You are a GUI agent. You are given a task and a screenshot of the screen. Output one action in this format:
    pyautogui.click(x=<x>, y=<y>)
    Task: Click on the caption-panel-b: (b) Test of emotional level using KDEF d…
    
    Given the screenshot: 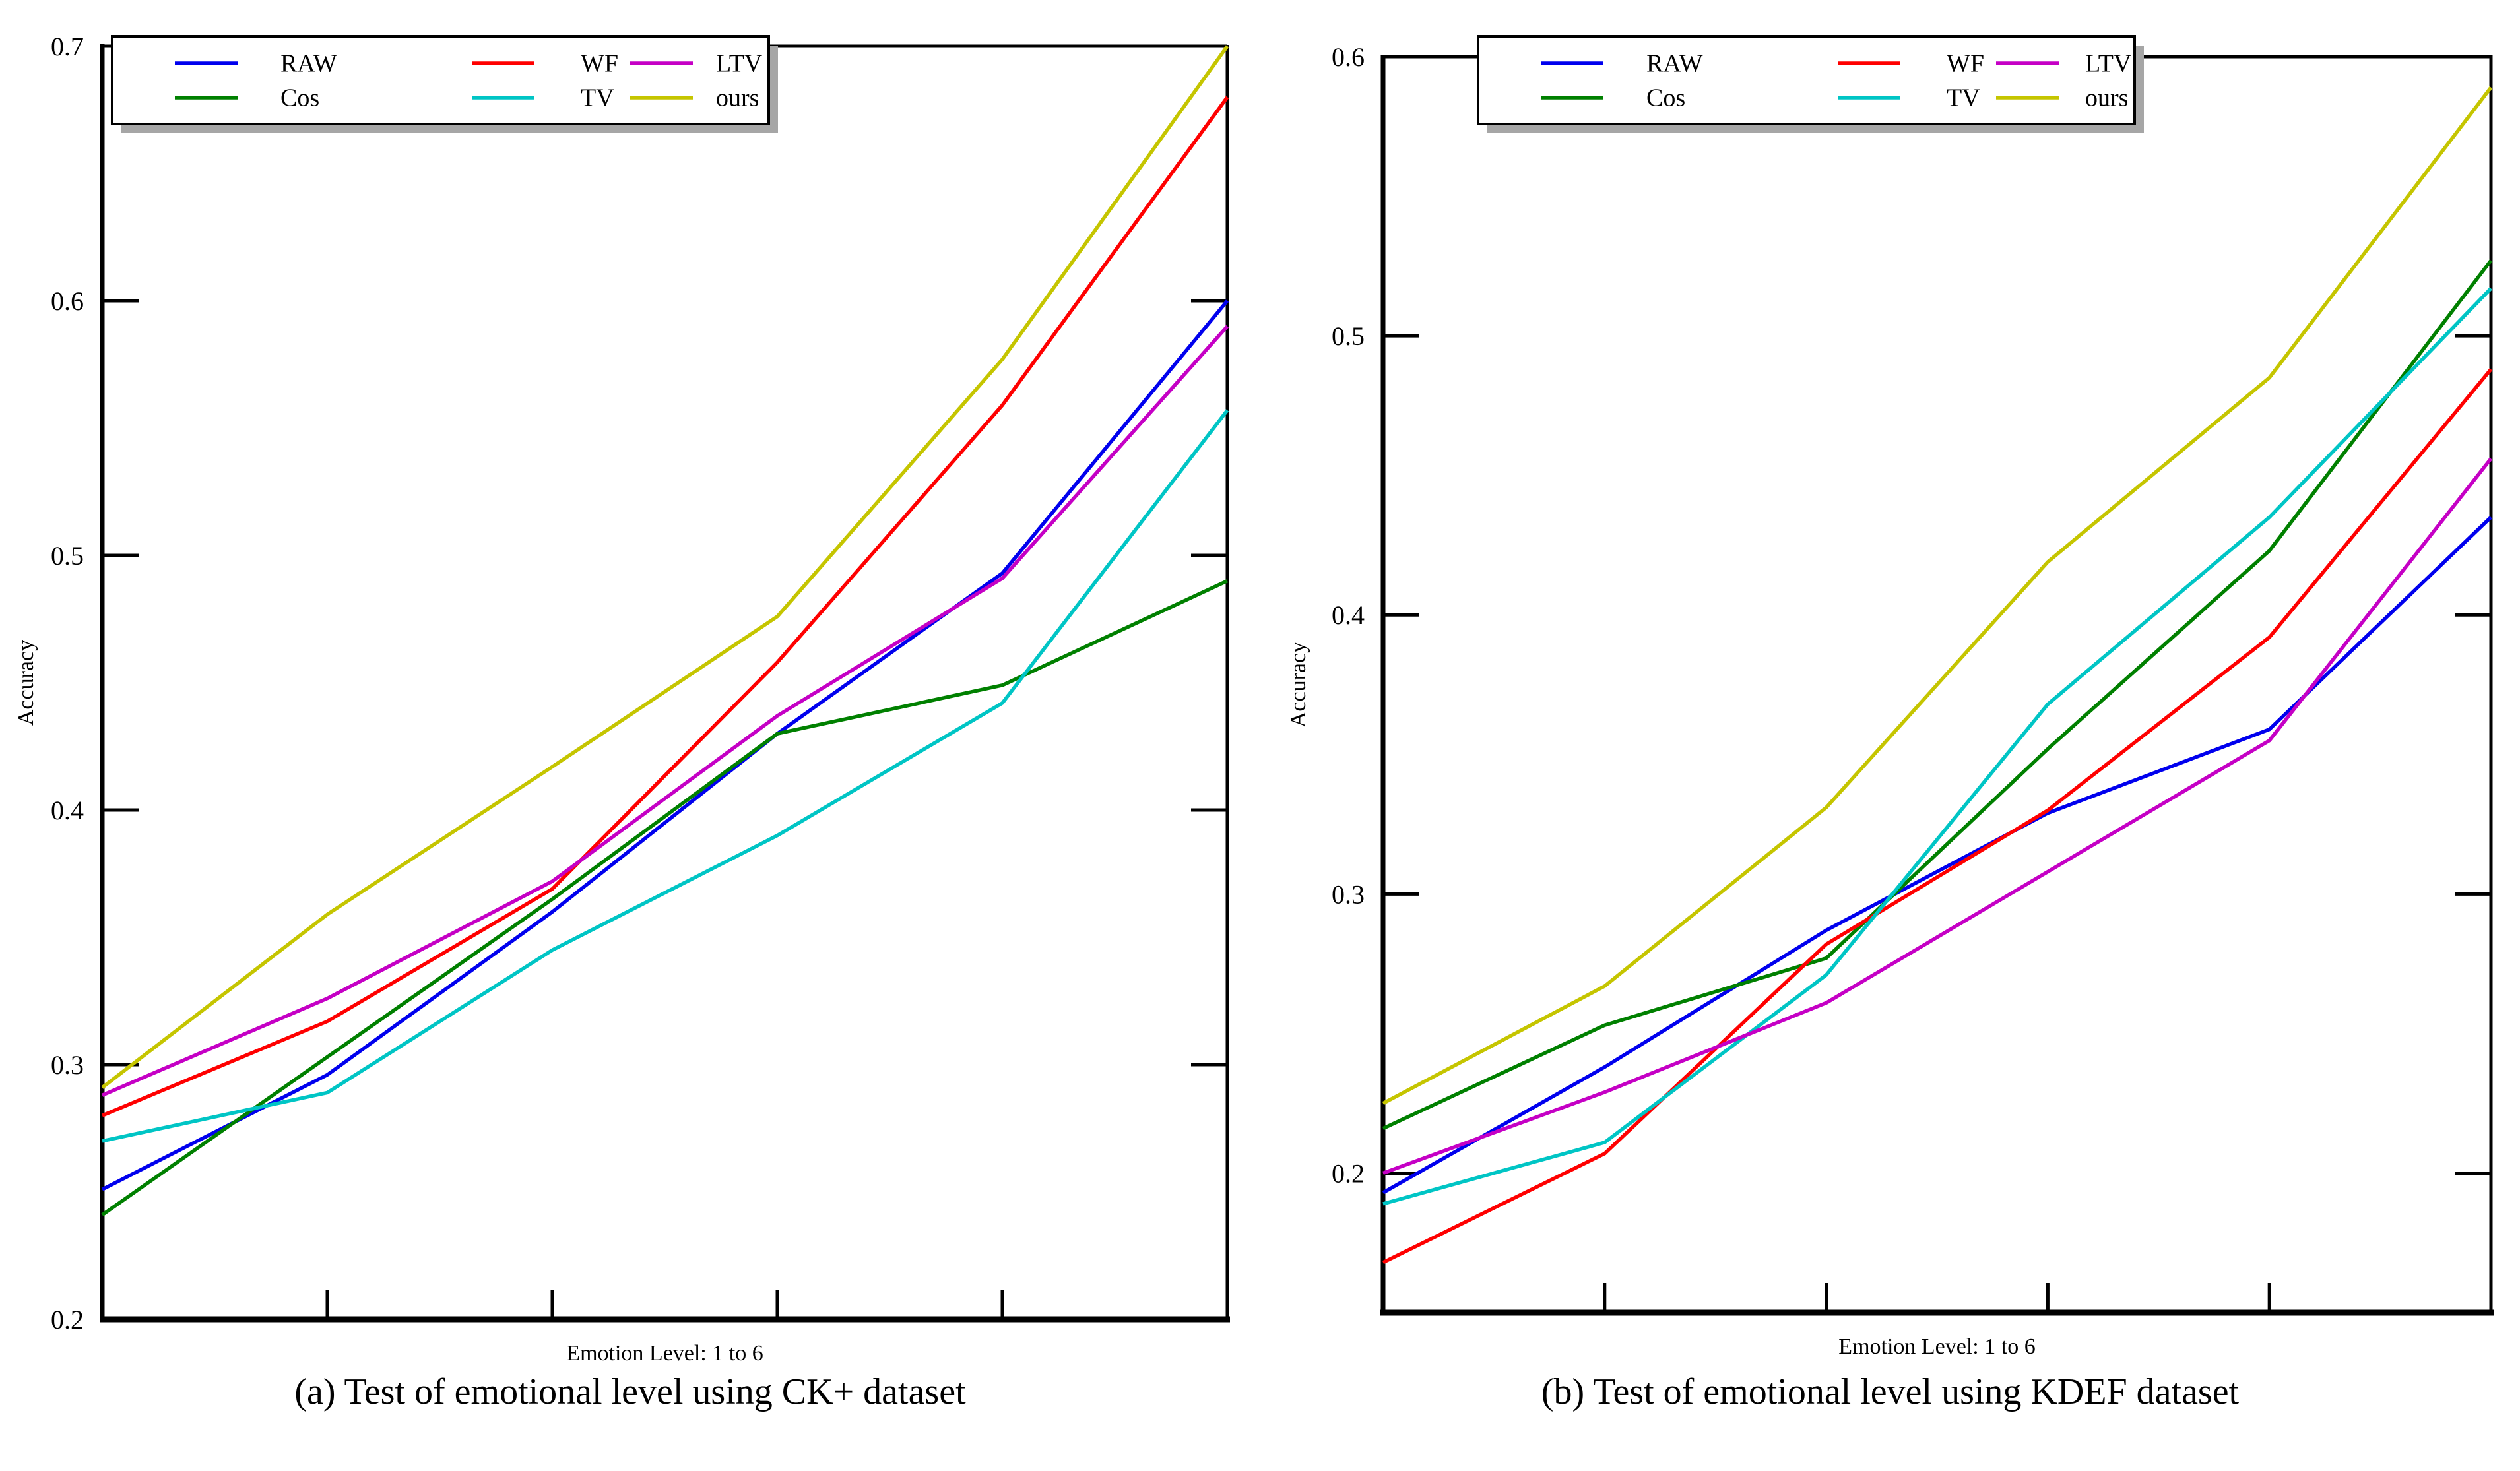 What is the action you would take?
    pyautogui.click(x=1890, y=1391)
    